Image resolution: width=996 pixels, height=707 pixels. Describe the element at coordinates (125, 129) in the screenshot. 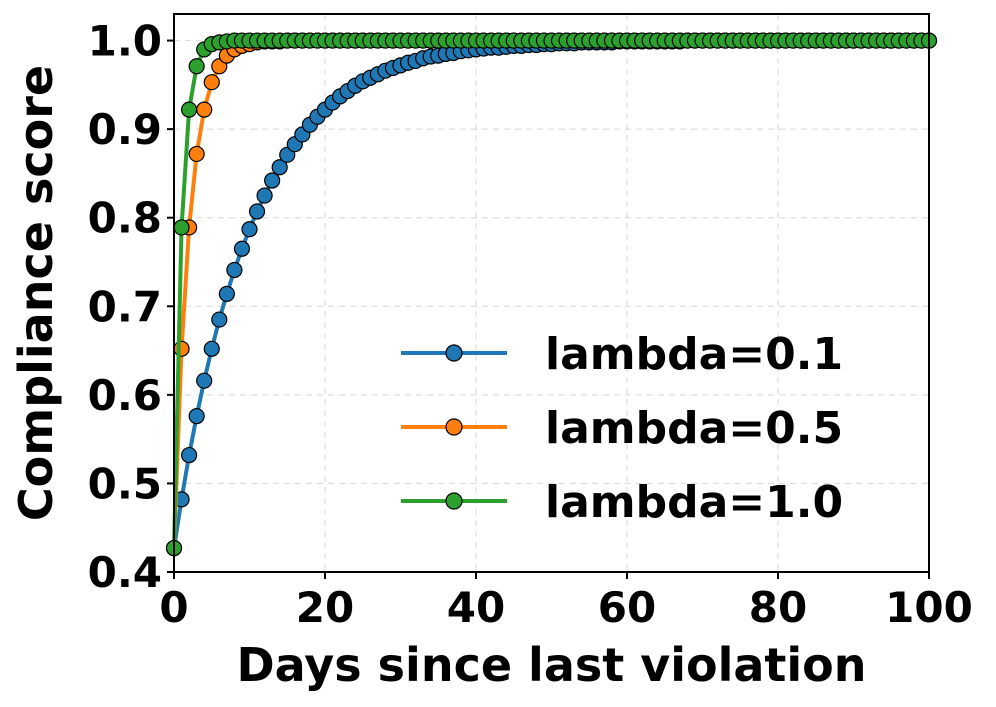

I see `y-tick-label: 0.9` at that location.